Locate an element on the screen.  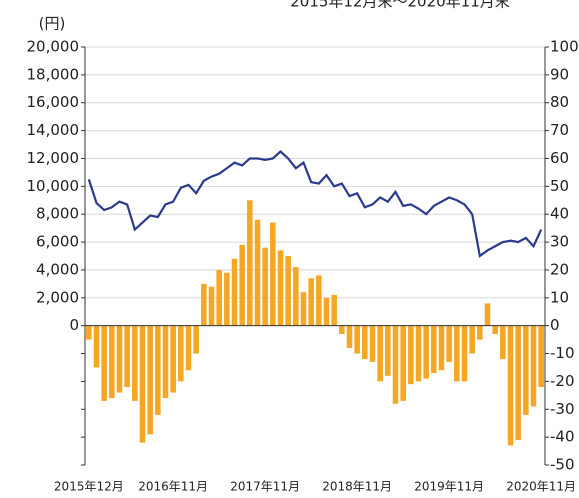
y-axis-unit: (円) is located at coordinates (52, 24).